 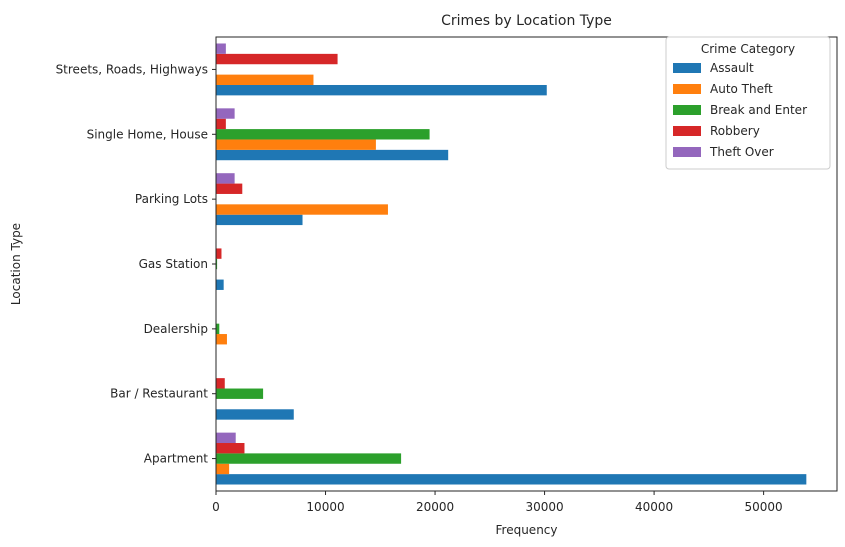 I want to click on y-tick-label: Single Home, House, so click(x=147, y=134).